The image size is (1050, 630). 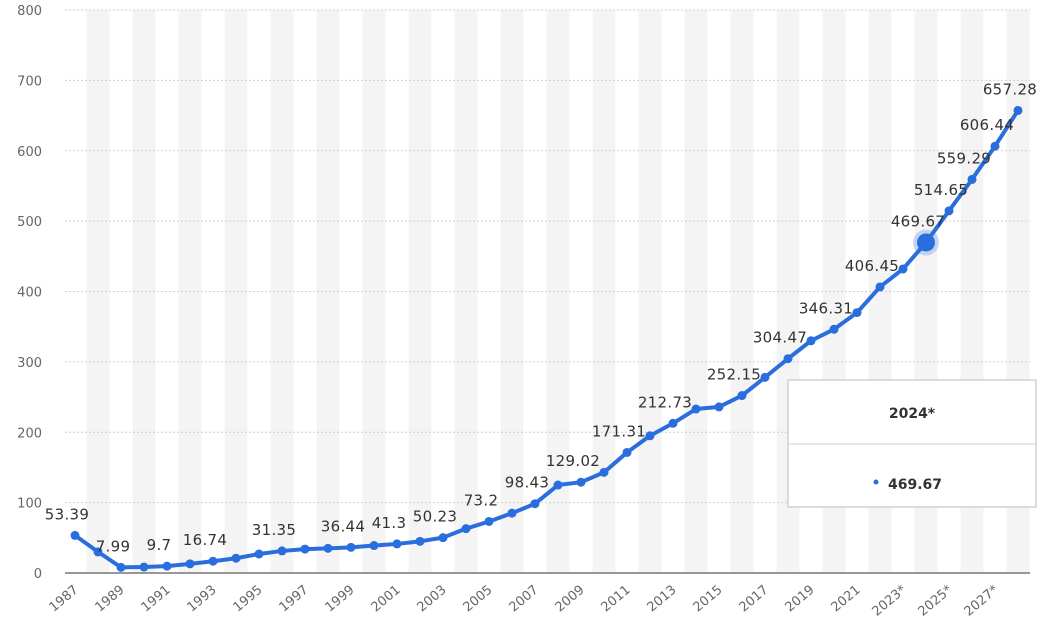 What do you see at coordinates (481, 500) in the screenshot?
I see `data-label: 73.2` at bounding box center [481, 500].